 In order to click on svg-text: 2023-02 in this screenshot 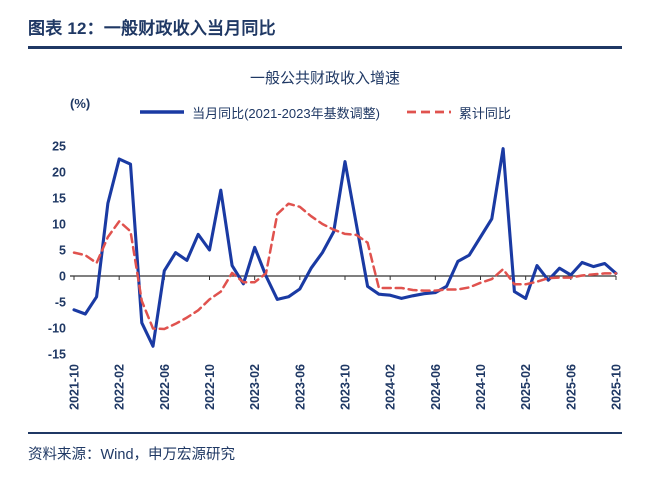, I will do `click(255, 387)`.